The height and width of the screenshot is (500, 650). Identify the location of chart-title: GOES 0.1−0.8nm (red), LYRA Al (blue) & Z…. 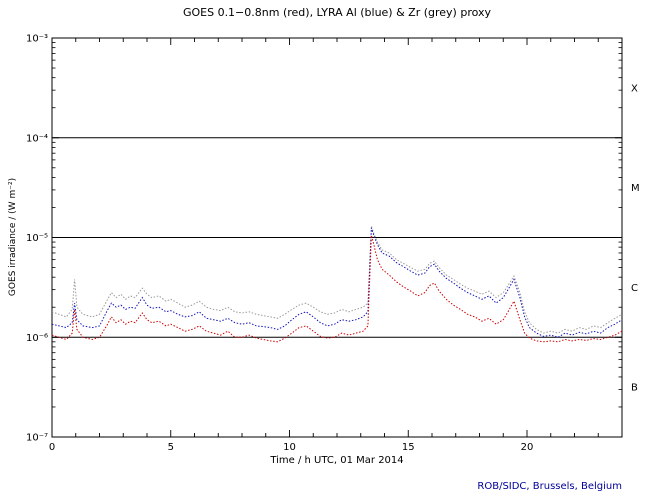
(337, 12).